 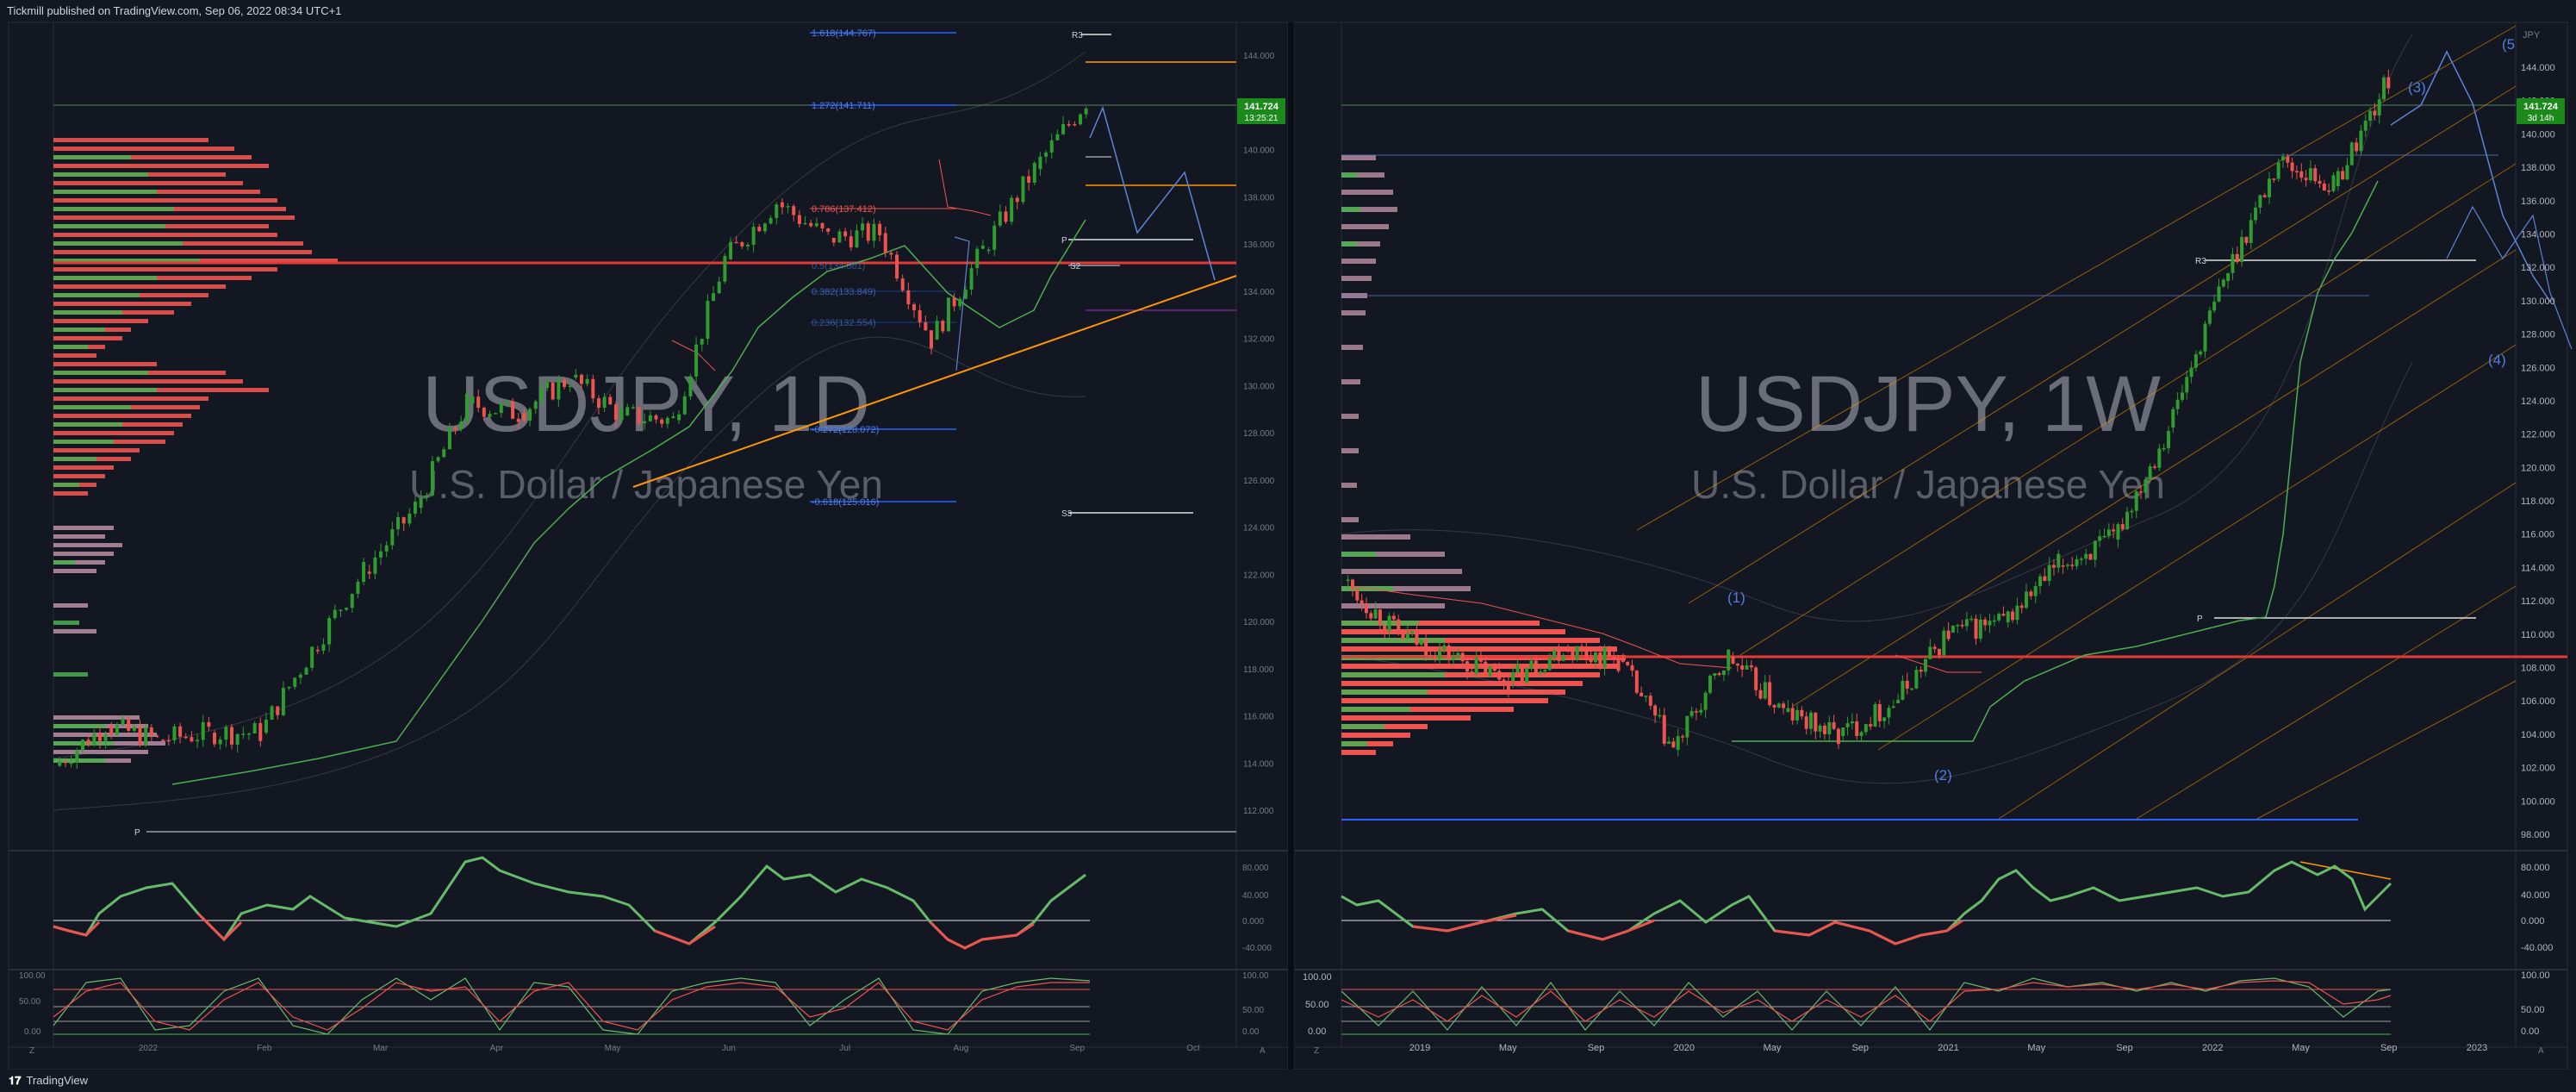 I want to click on right-price-label: 141.724, so click(x=2541, y=107).